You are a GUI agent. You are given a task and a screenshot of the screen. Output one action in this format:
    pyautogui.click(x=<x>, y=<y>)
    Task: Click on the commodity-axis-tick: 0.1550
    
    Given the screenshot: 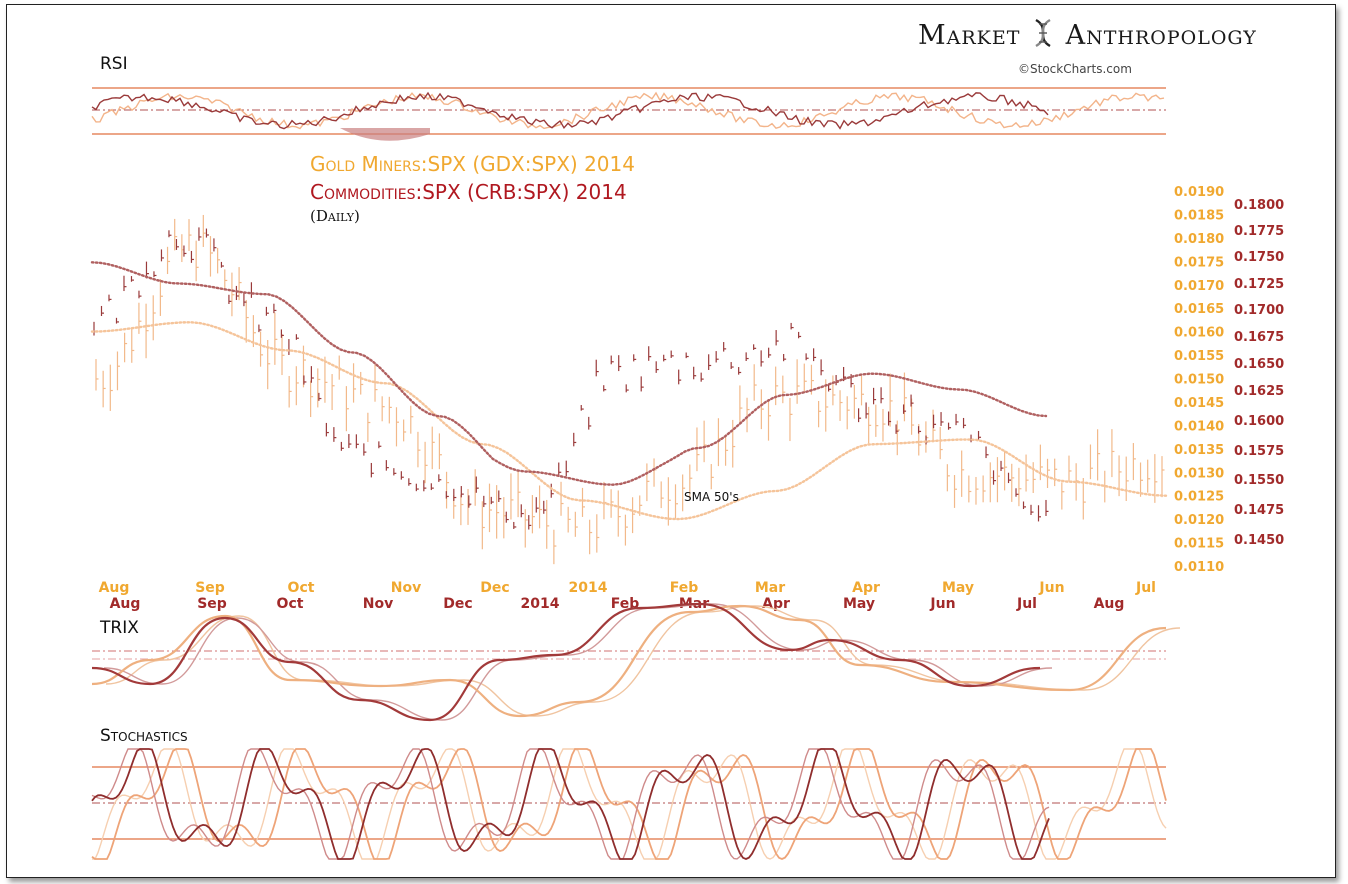 What is the action you would take?
    pyautogui.click(x=1259, y=480)
    